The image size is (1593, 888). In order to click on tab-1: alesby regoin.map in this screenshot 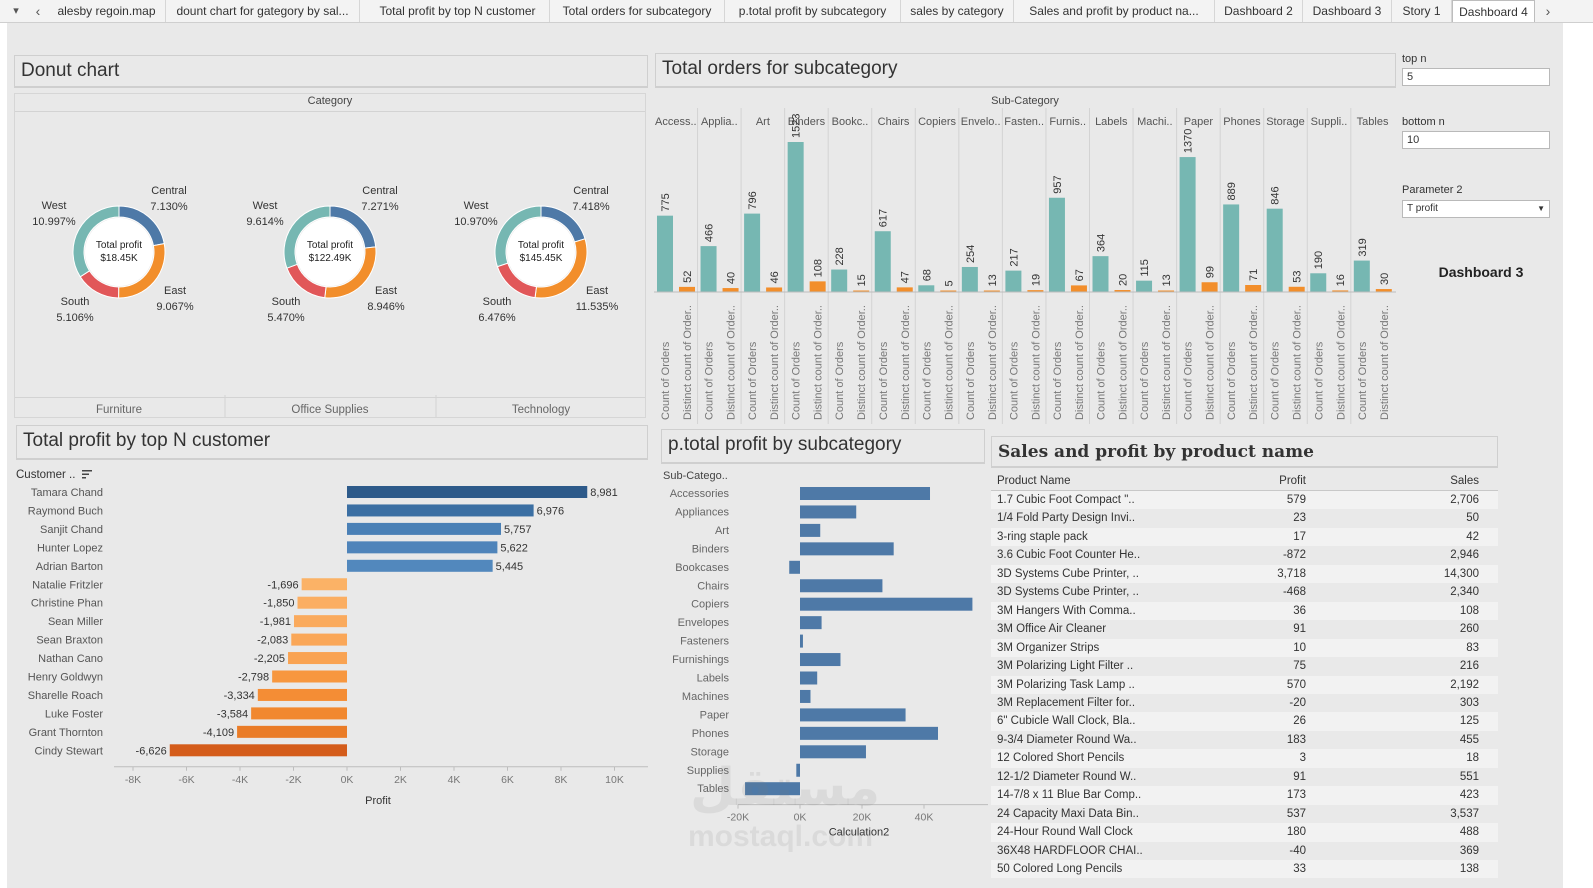, I will do `click(107, 11)`.